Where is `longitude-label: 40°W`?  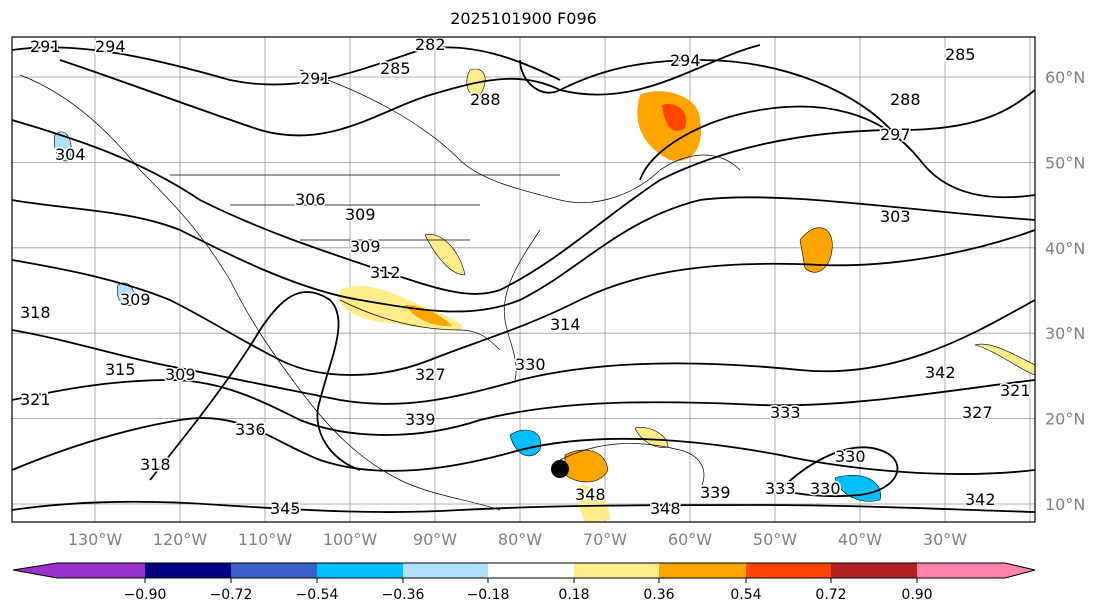 longitude-label: 40°W is located at coordinates (860, 539).